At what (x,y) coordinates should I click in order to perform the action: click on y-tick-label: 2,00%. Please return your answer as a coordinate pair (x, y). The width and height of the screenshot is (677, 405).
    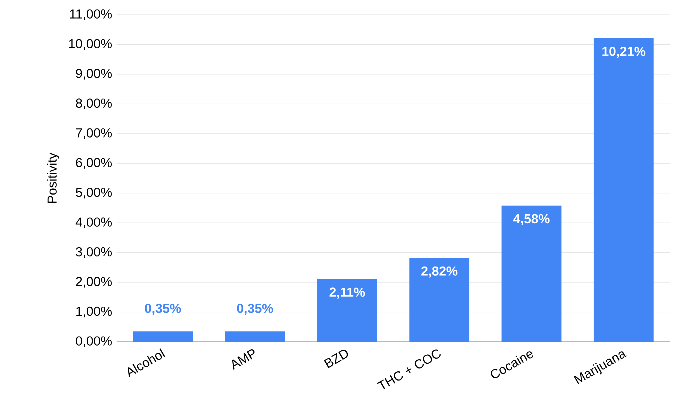
    Looking at the image, I should click on (94, 282).